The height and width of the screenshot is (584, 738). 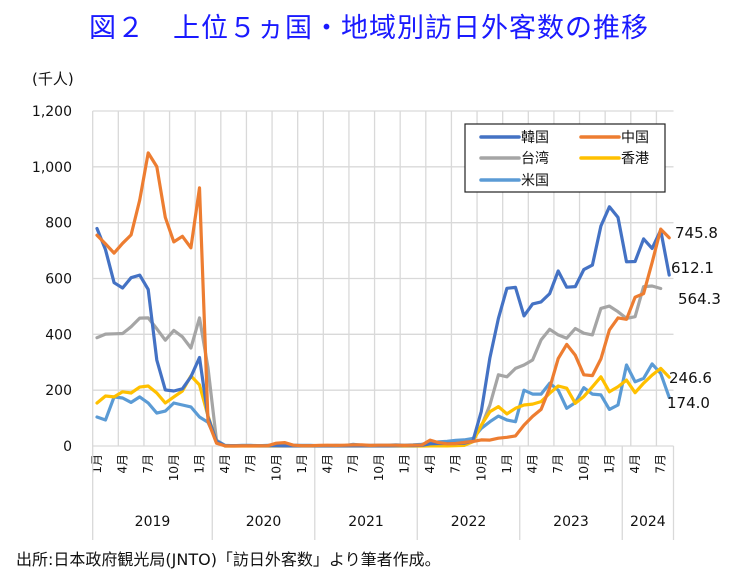 What do you see at coordinates (635, 138) in the screenshot?
I see `legend-label: 中国` at bounding box center [635, 138].